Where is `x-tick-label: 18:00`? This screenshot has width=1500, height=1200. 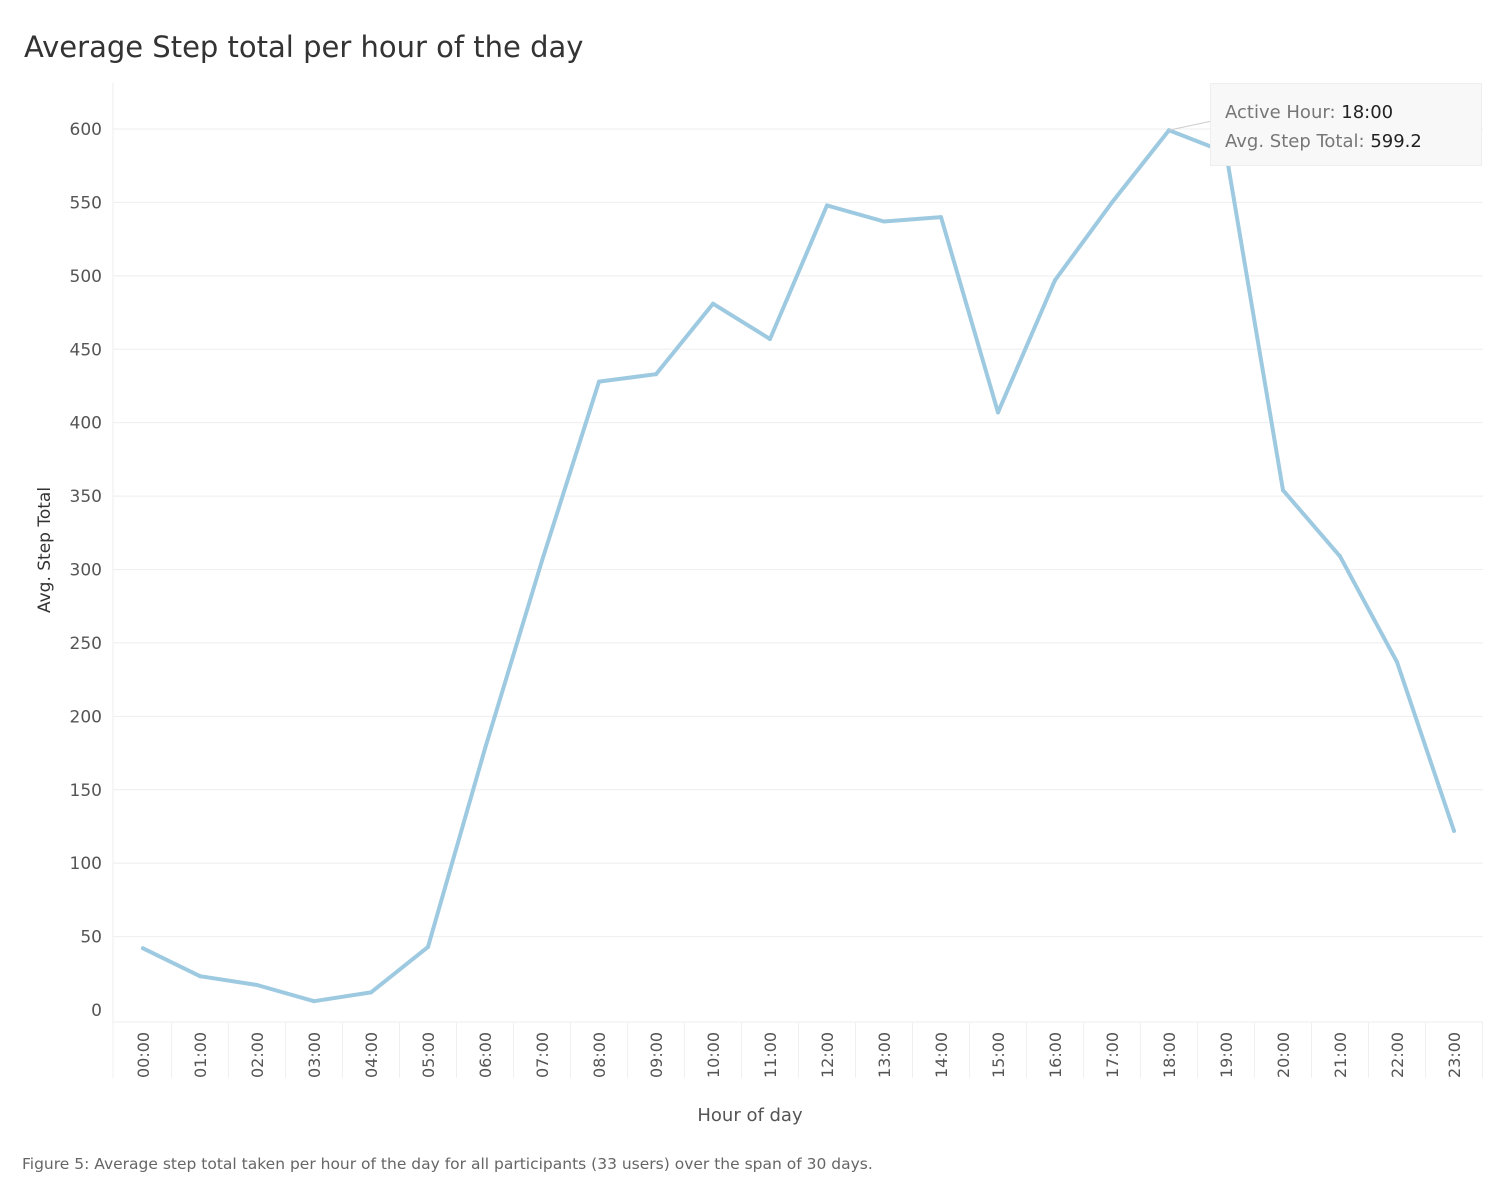
x-tick-label: 18:00 is located at coordinates (1169, 1055).